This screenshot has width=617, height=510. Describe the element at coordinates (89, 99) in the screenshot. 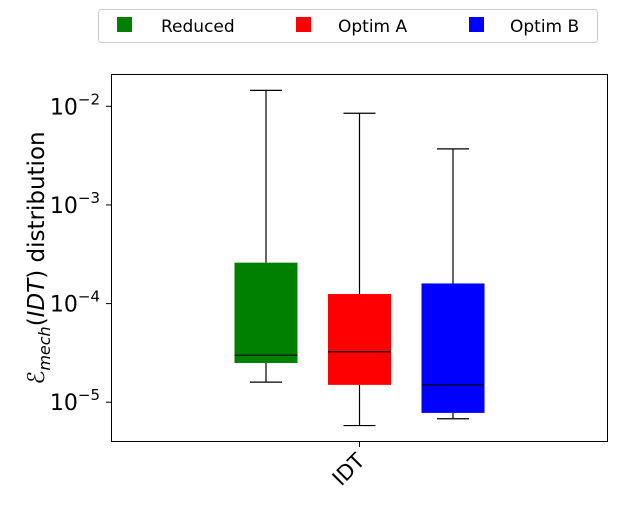

I see `y-tick-exponent: −2` at that location.